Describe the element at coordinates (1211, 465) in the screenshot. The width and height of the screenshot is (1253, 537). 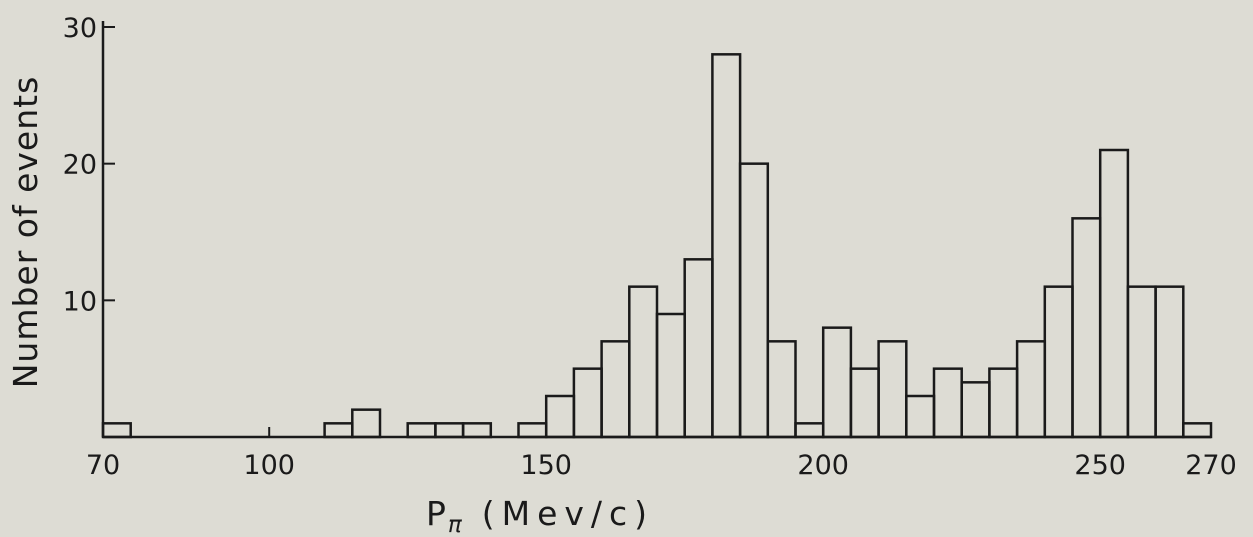
I see `x-tick-label: 270` at that location.